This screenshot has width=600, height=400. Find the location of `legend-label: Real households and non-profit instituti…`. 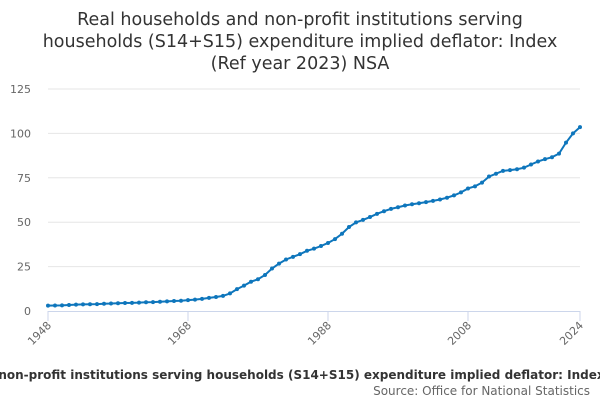

legend-label: Real households and non-profit instituti… is located at coordinates (300, 375).